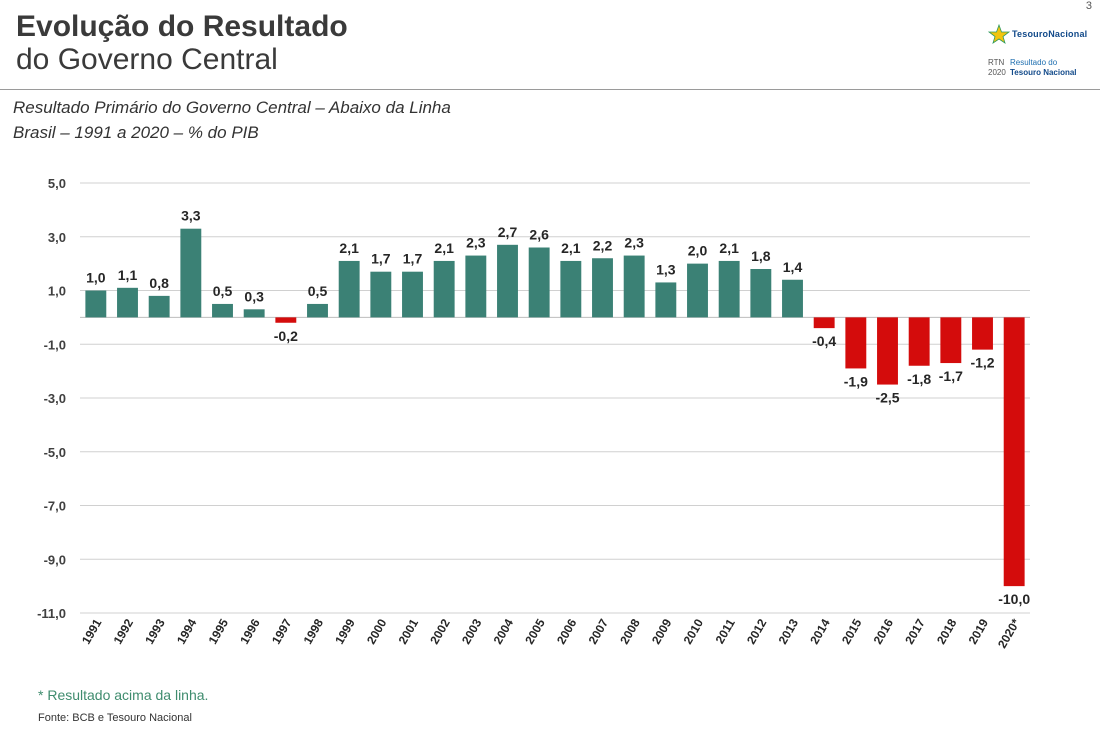  I want to click on x-tick-label: 2012, so click(757, 631).